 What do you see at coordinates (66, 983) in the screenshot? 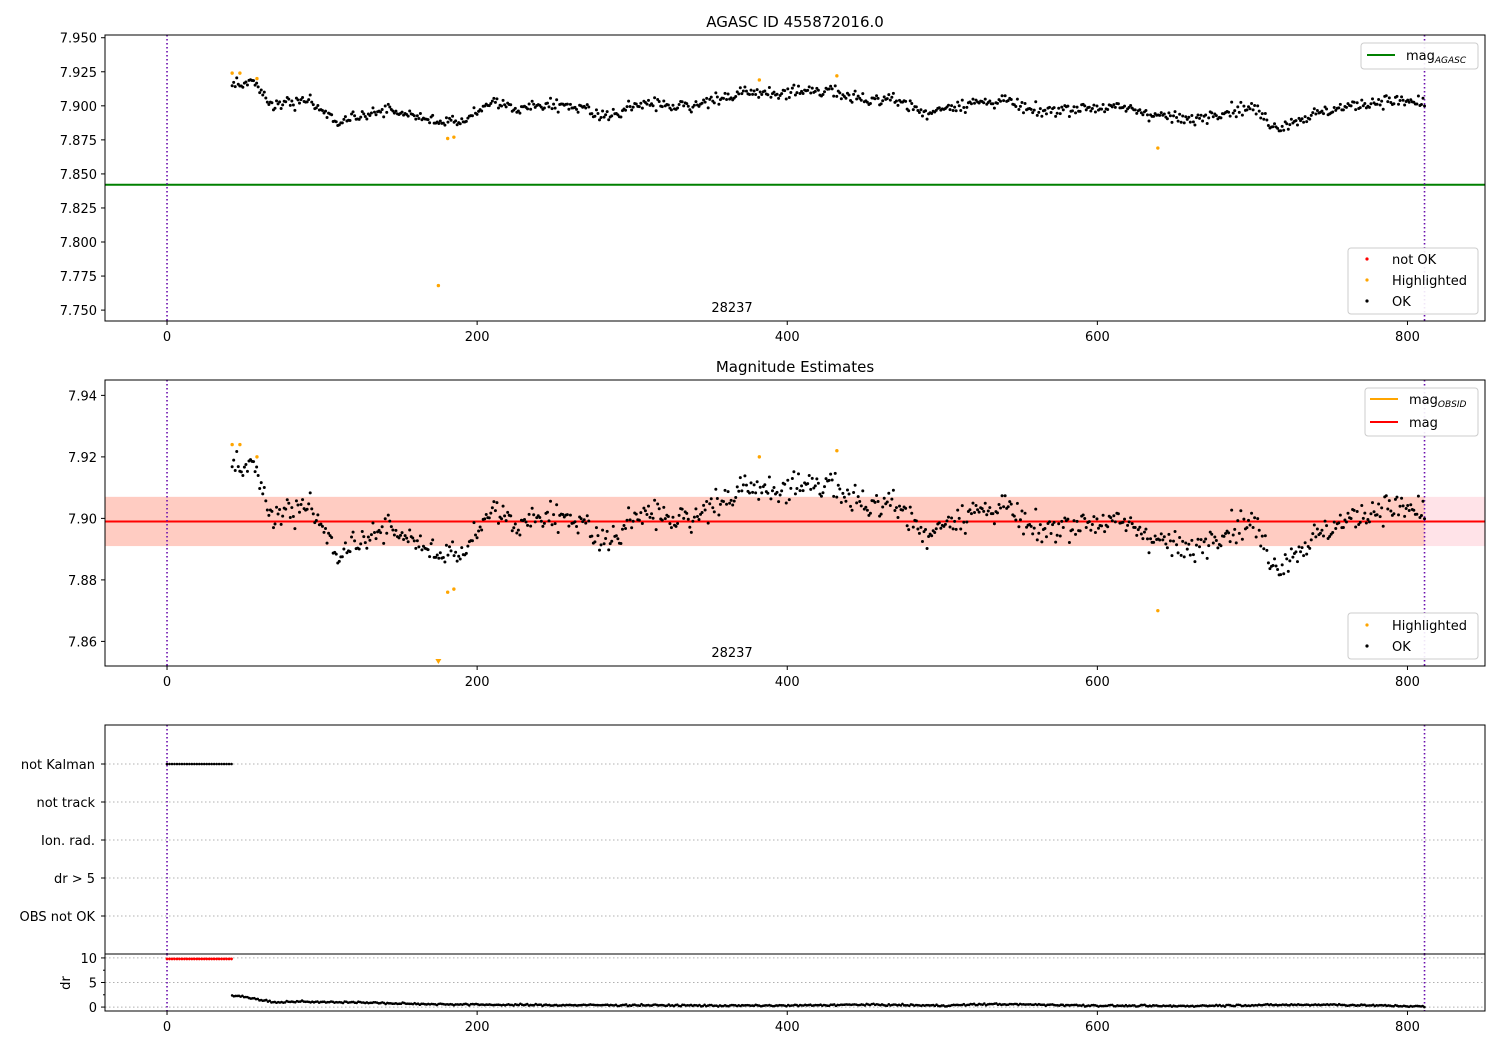
I see `dr-axis-label: dr` at bounding box center [66, 983].